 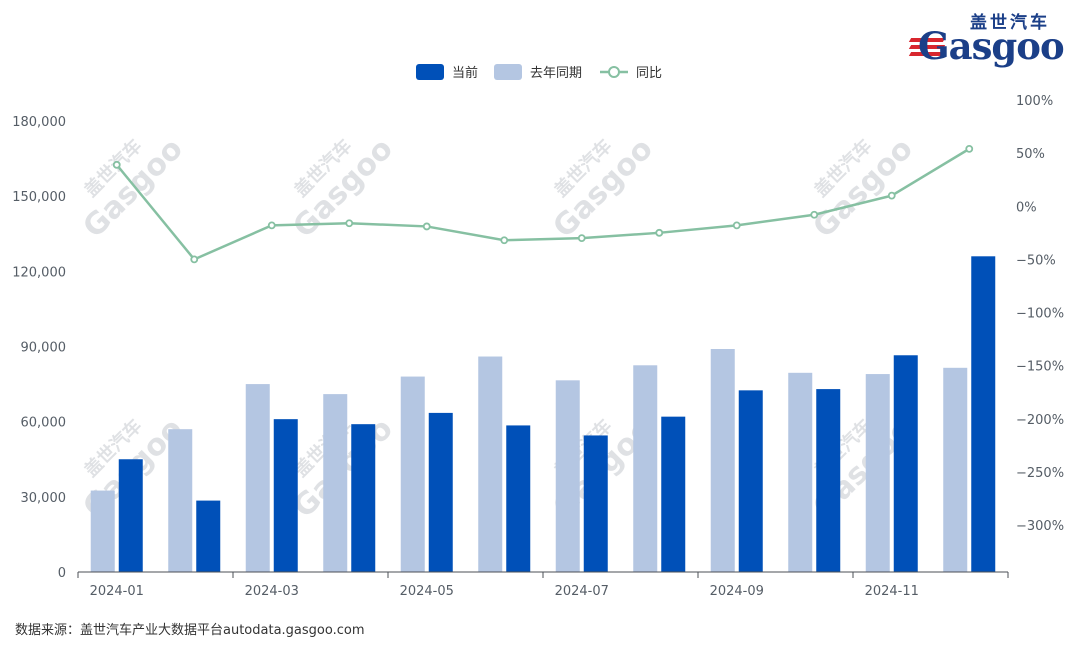 I want to click on right-tick-label: −250%, so click(x=1040, y=473).